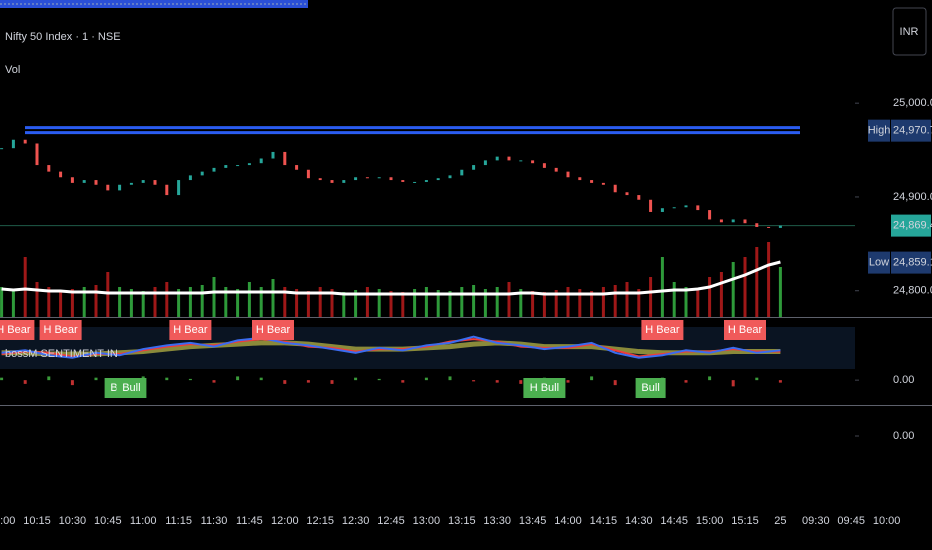  I want to click on price-tag: 24,859.15, so click(912, 263).